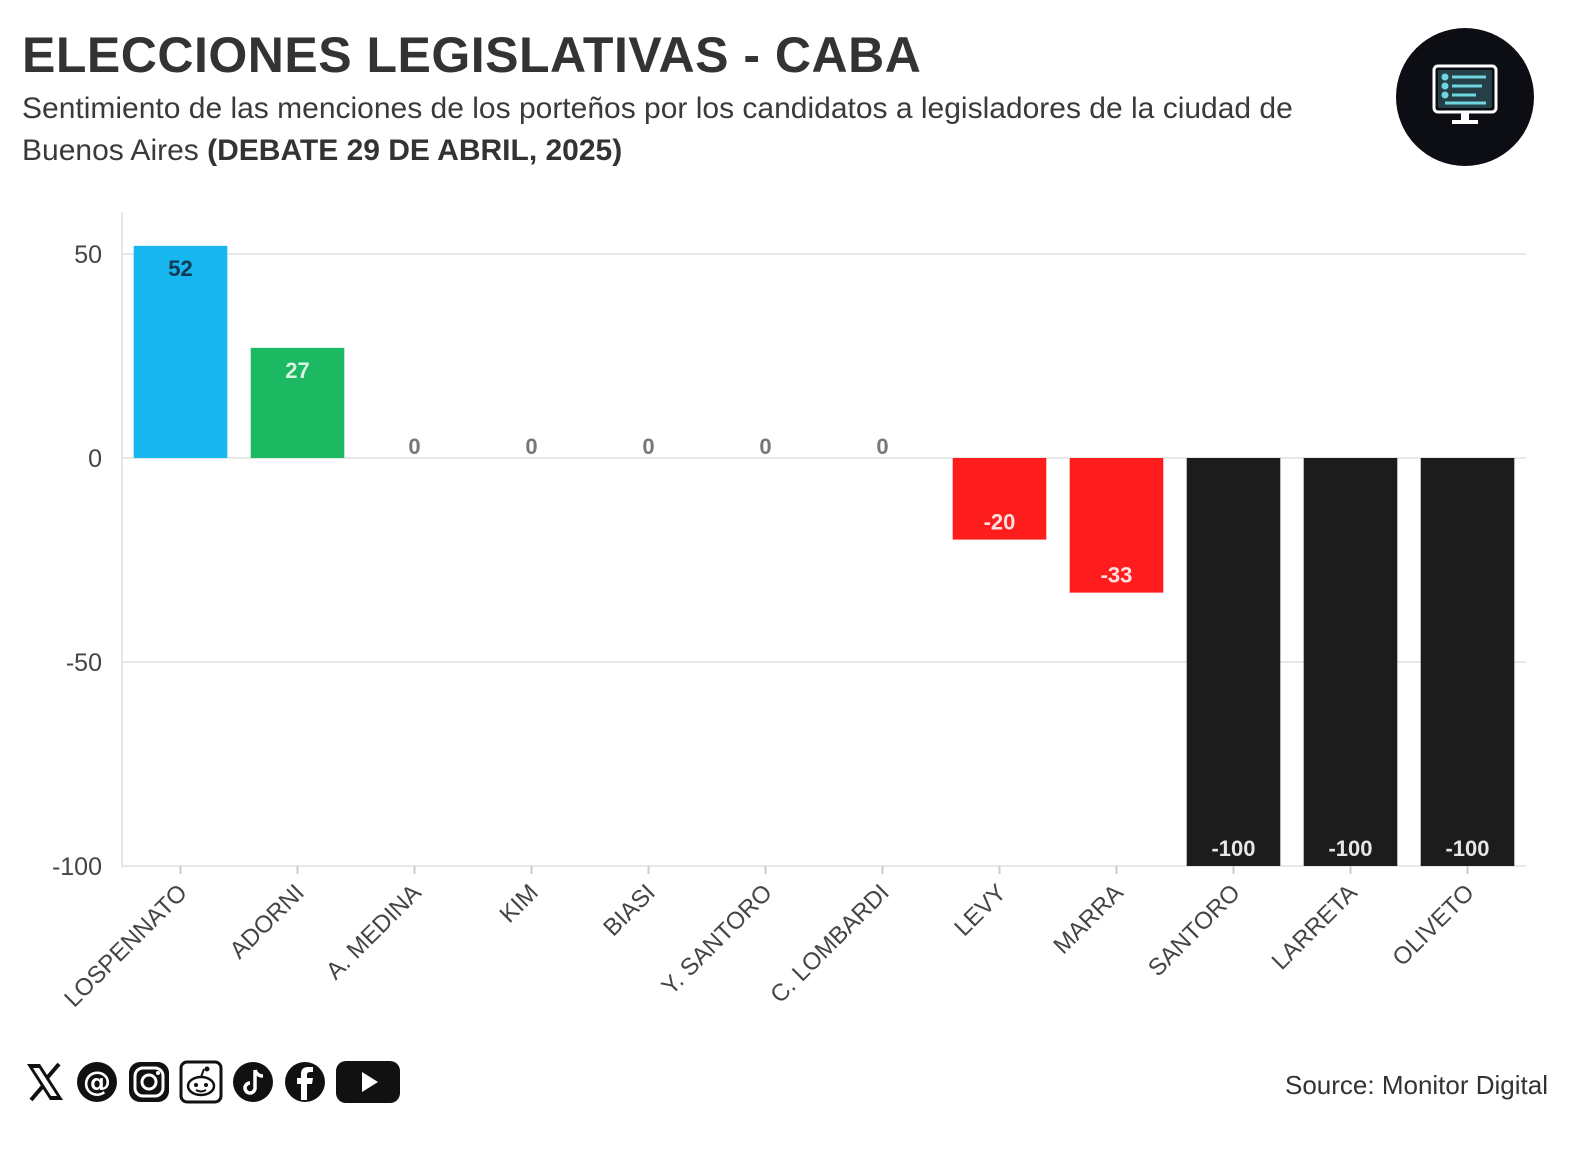 This screenshot has height=1150, width=1588. What do you see at coordinates (1350, 662) in the screenshot?
I see `bar-larreta` at bounding box center [1350, 662].